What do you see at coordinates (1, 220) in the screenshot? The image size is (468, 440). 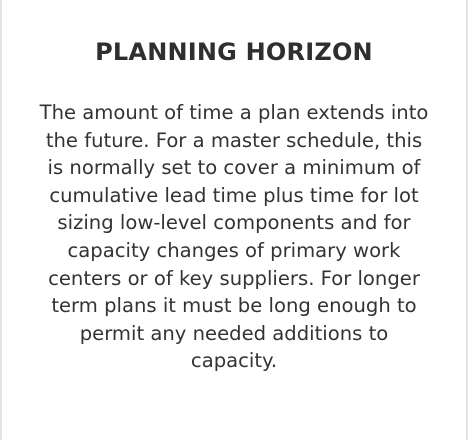 I see `card-left-border` at bounding box center [1, 220].